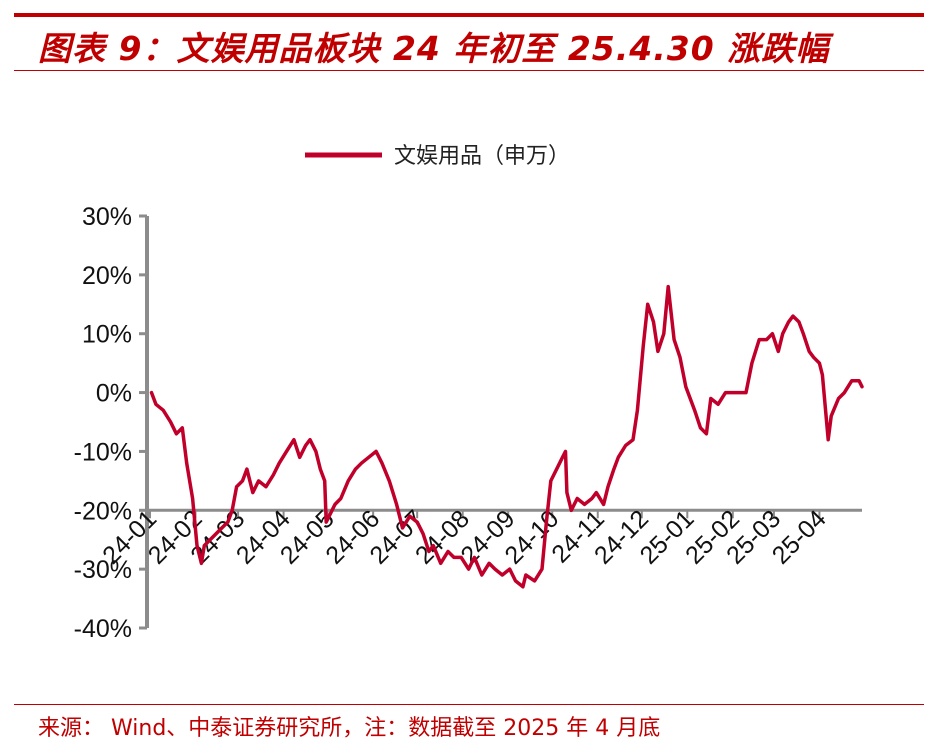 The height and width of the screenshot is (755, 939). I want to click on y-tick-label: 30%, so click(107, 217).